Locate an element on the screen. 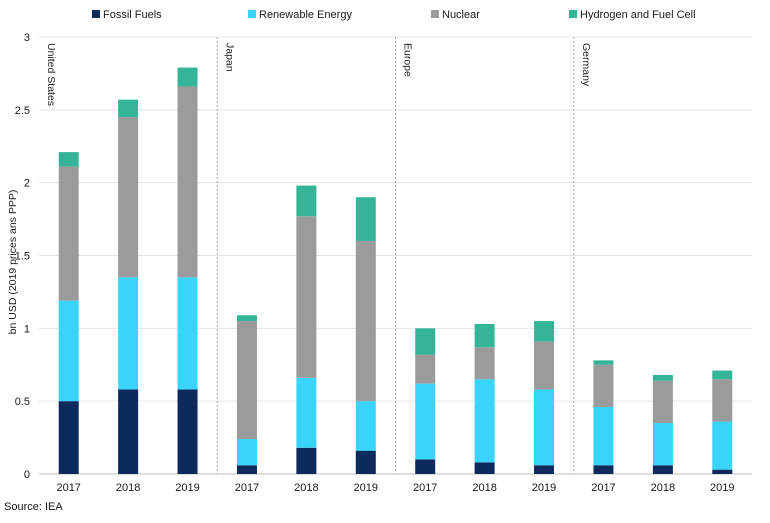  y-tick-label: 3 is located at coordinates (27, 38).